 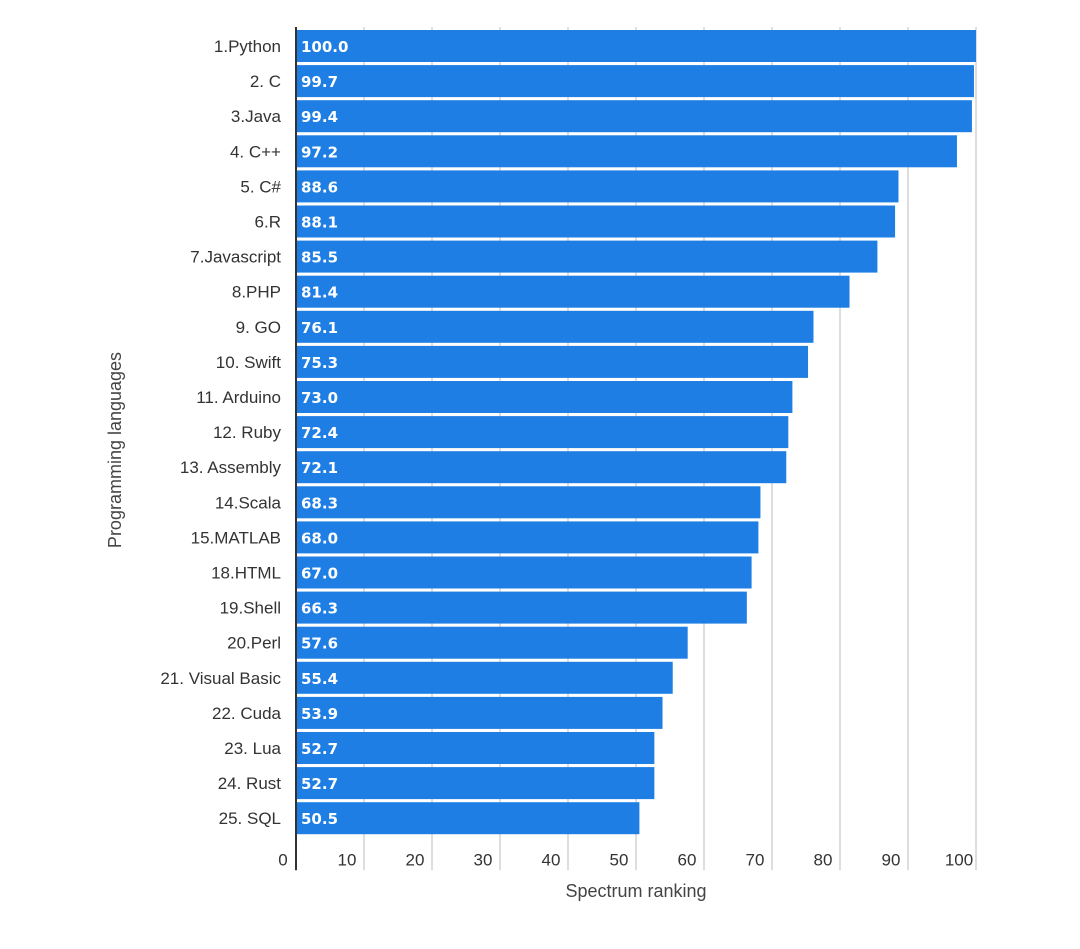 What do you see at coordinates (319, 398) in the screenshot?
I see `value-label: 73.0` at bounding box center [319, 398].